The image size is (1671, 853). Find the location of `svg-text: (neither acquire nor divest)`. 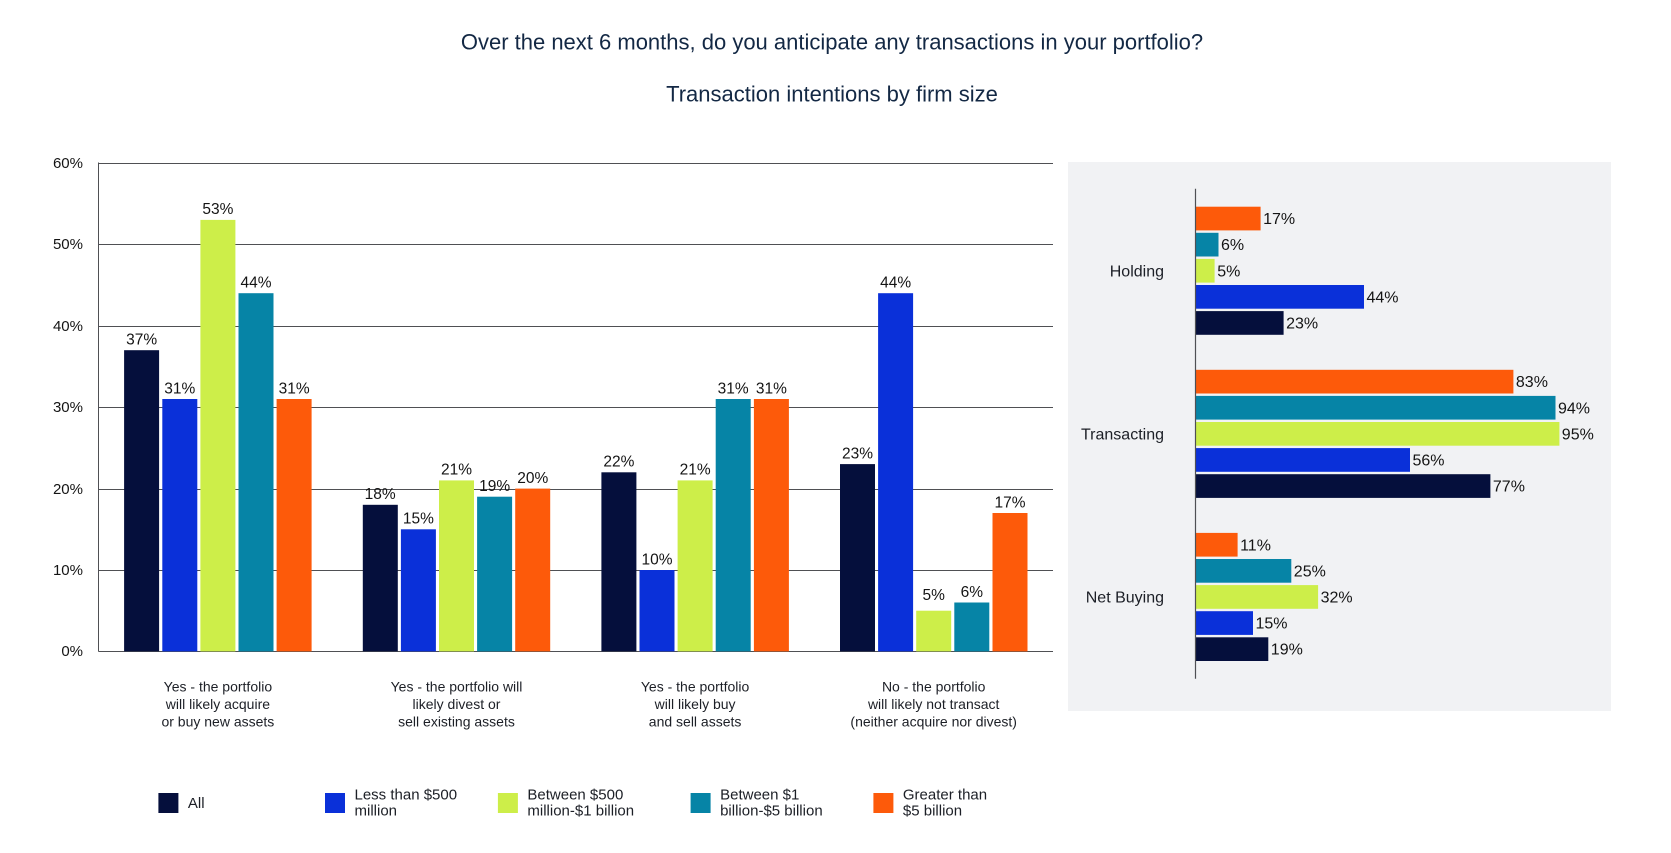

svg-text: (neither acquire nor divest) is located at coordinates (933, 722).